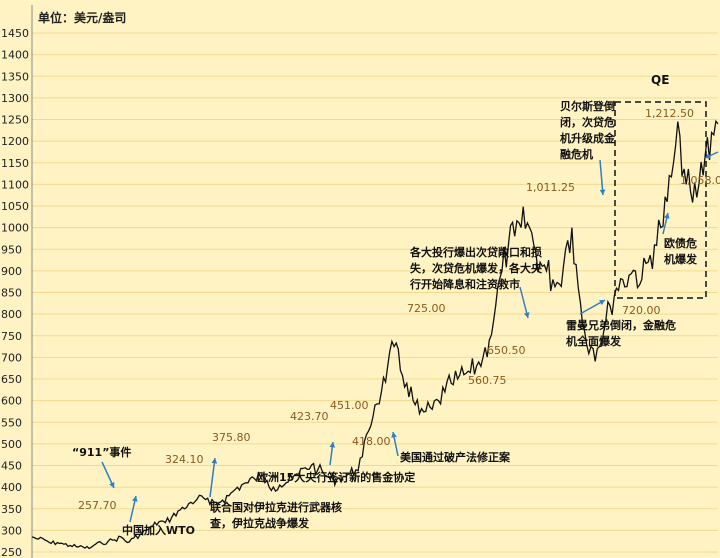  What do you see at coordinates (587, 122) in the screenshot?
I see `annotation-text: 闭，次贷危` at bounding box center [587, 122].